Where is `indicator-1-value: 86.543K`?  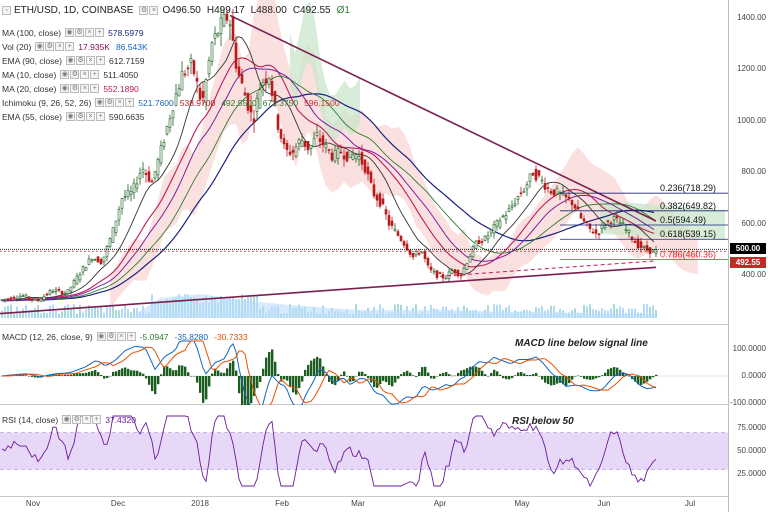
indicator-1-value: 86.543K is located at coordinates (131, 46).